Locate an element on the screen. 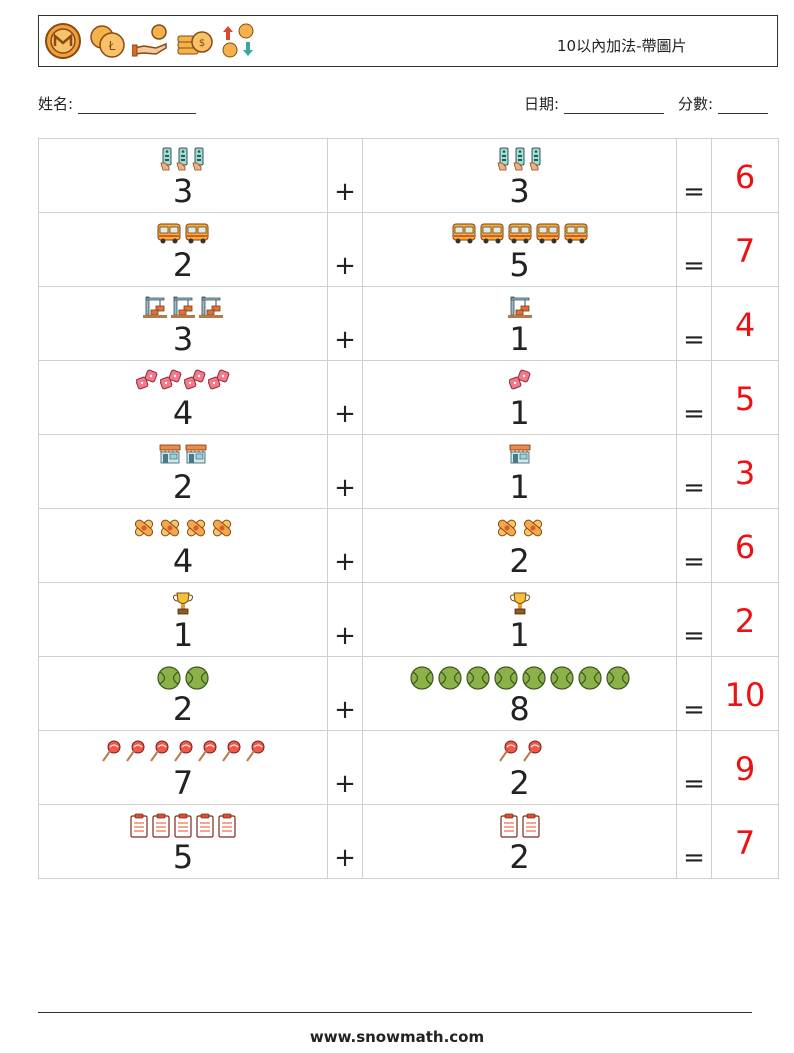 This screenshot has width=794, height=1053. addend-b-number: 3 is located at coordinates (519, 191).